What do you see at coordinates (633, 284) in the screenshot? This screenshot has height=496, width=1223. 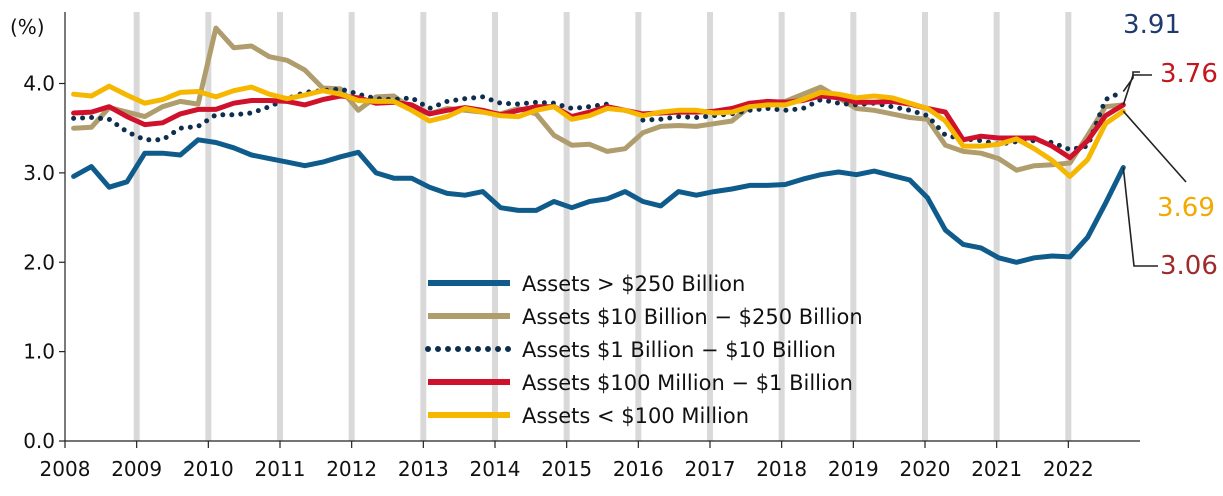 I see `legend-label-0: Assets > $250 Billion` at bounding box center [633, 284].